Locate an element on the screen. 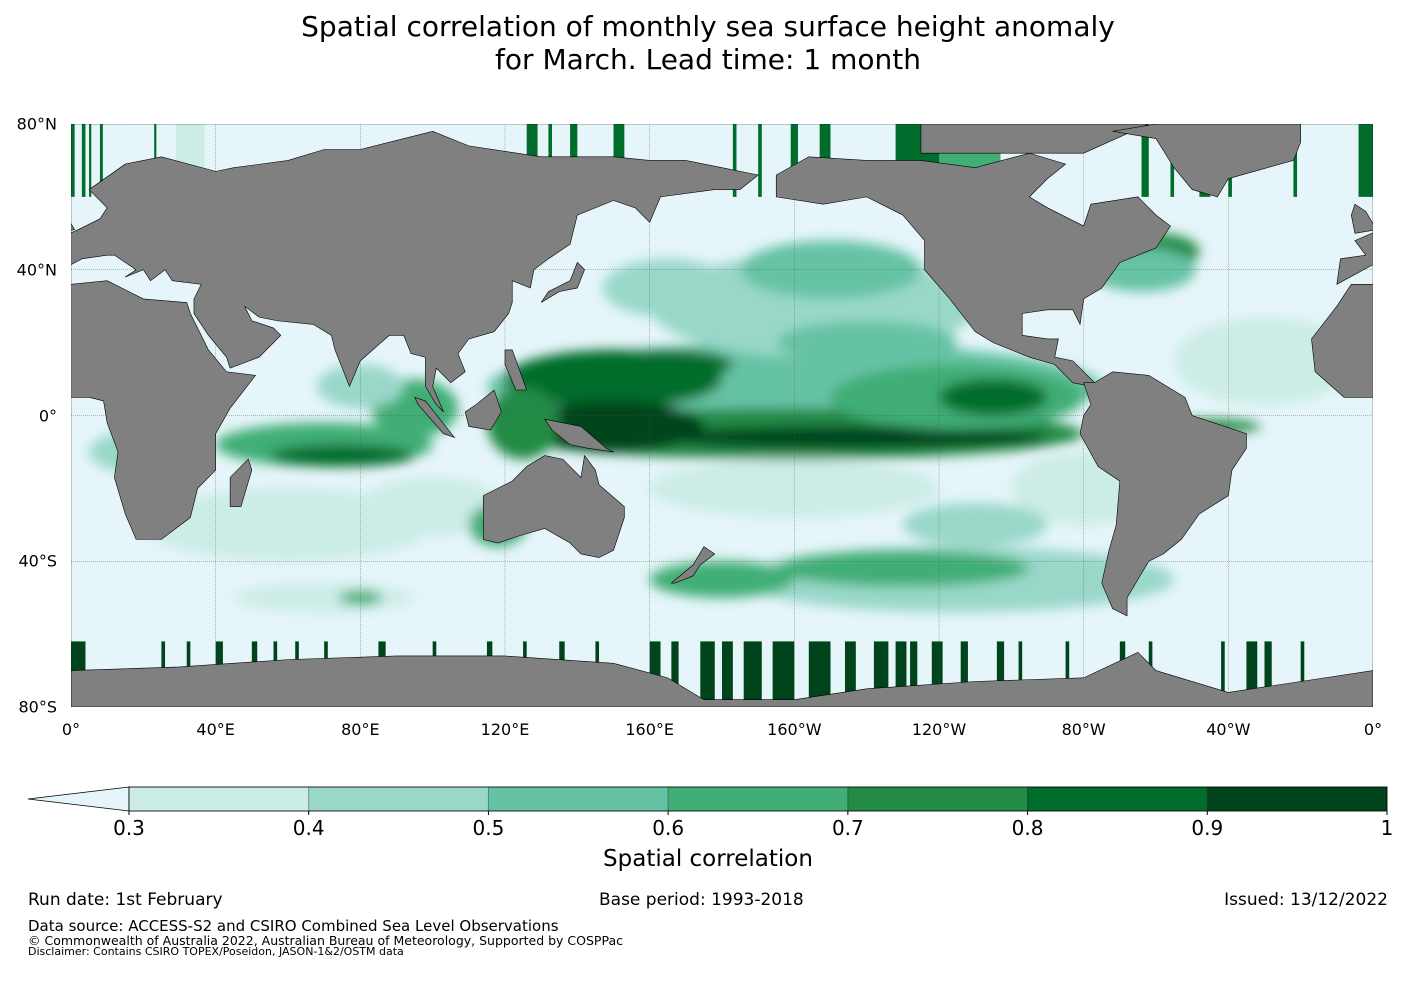 Image resolution: width=1416 pixels, height=990 pixels. colorbar-tick-label: 1 is located at coordinates (1387, 828).